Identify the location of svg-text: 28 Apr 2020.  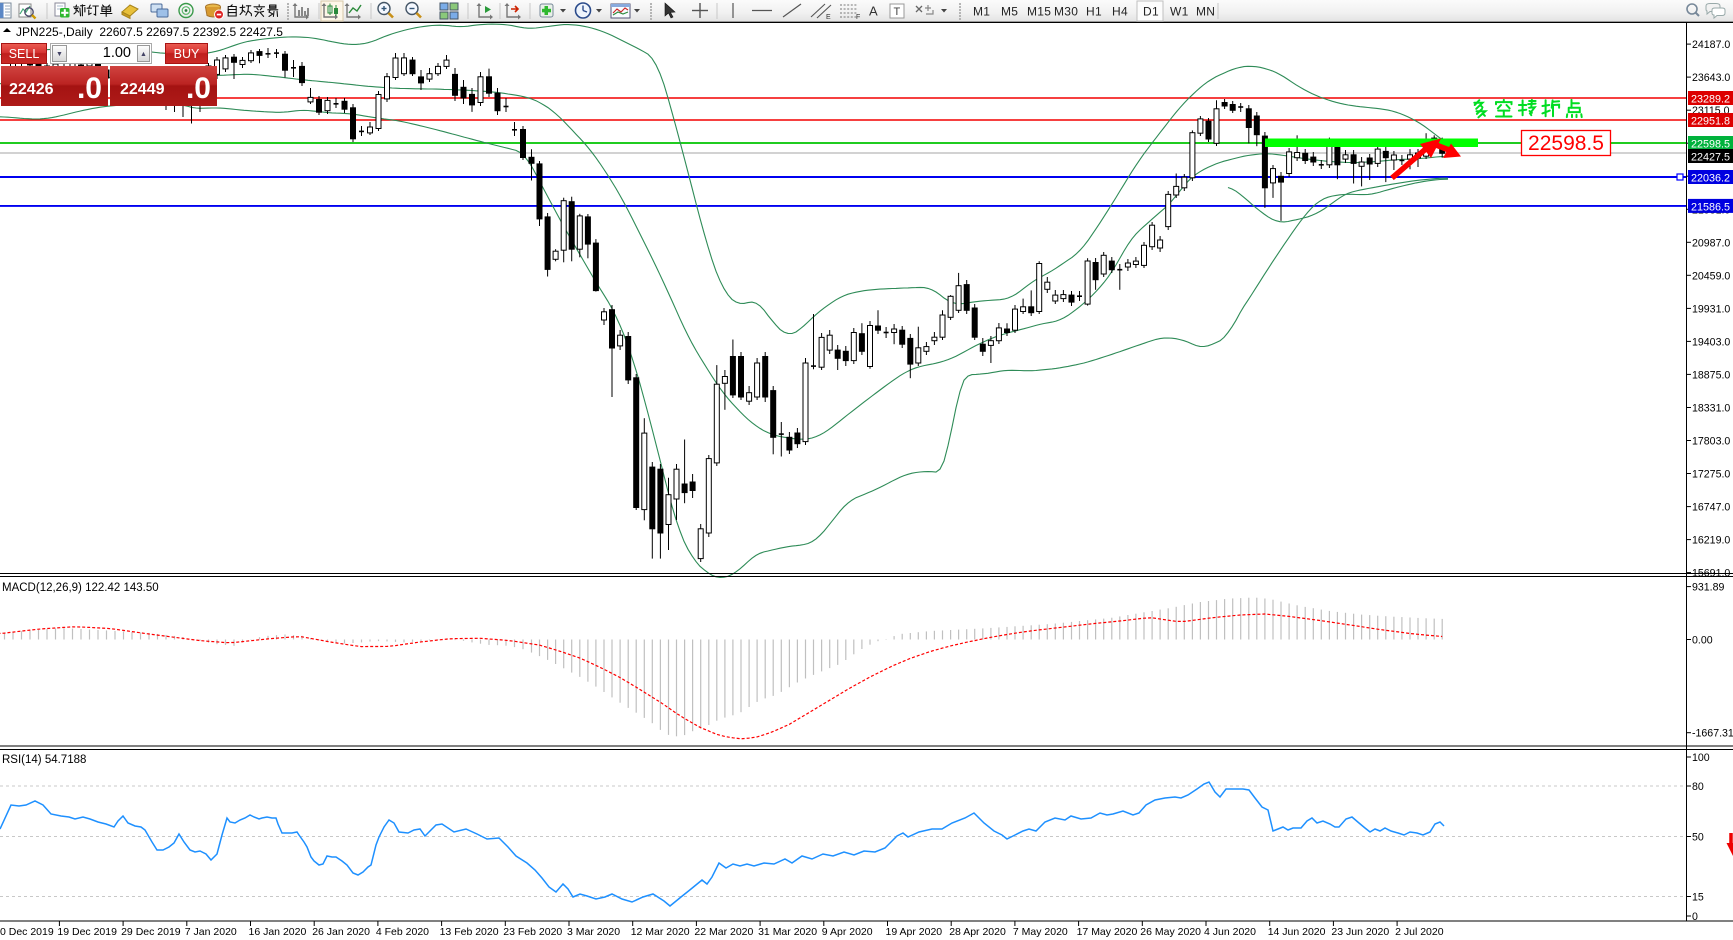
(977, 932).